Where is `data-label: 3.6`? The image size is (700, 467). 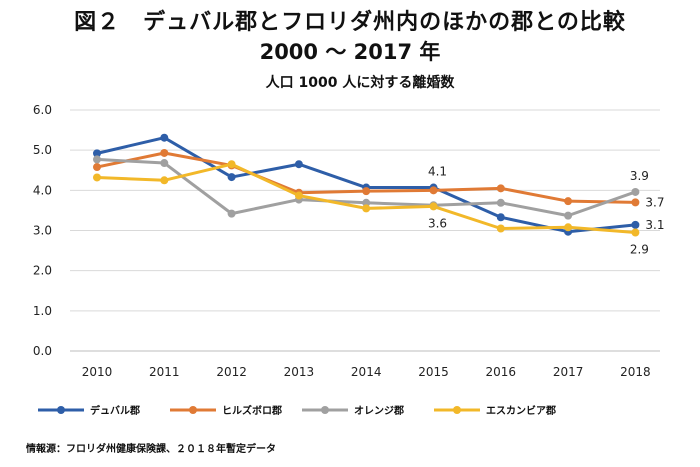
data-label: 3.6 is located at coordinates (437, 223).